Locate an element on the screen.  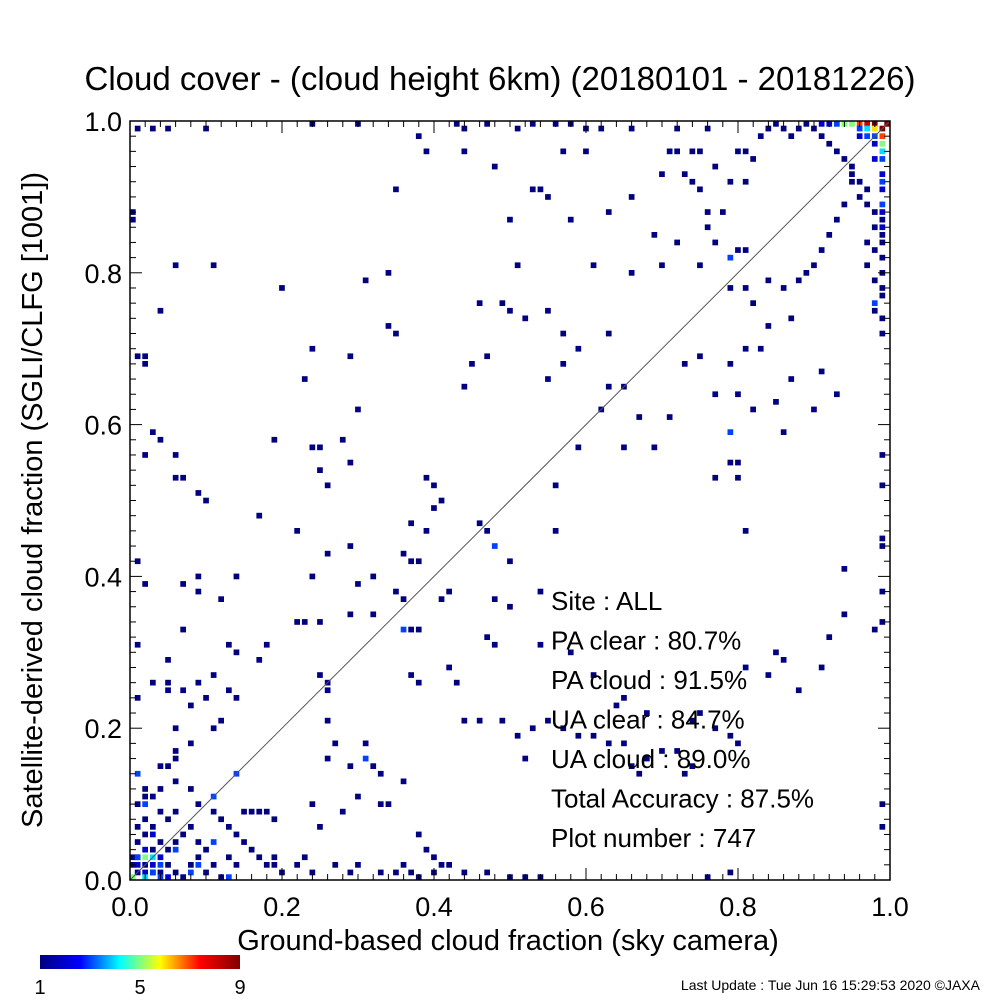
x-axis-title: Ground-based cloud fraction (sky camera) is located at coordinates (508, 941).